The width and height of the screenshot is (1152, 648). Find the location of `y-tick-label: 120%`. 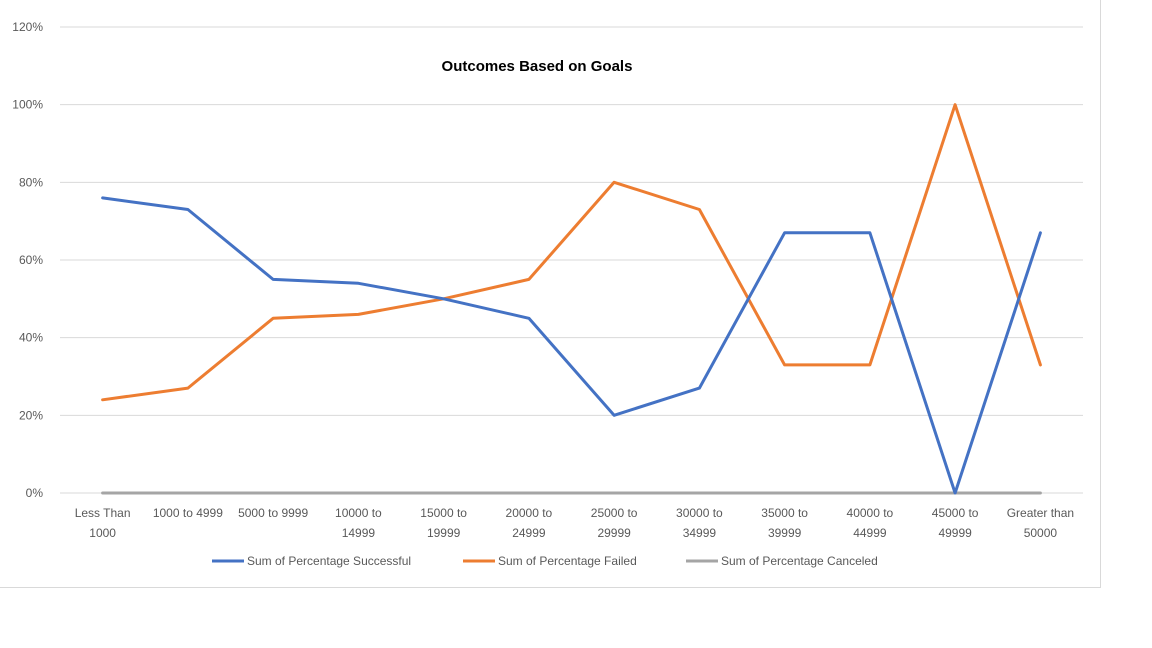

y-tick-label: 120% is located at coordinates (27, 27).